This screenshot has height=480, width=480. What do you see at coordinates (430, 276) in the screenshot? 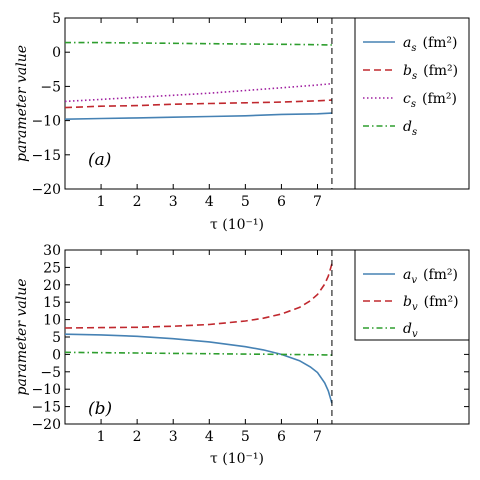
I see `legend-entry: av (fm²)` at bounding box center [430, 276].